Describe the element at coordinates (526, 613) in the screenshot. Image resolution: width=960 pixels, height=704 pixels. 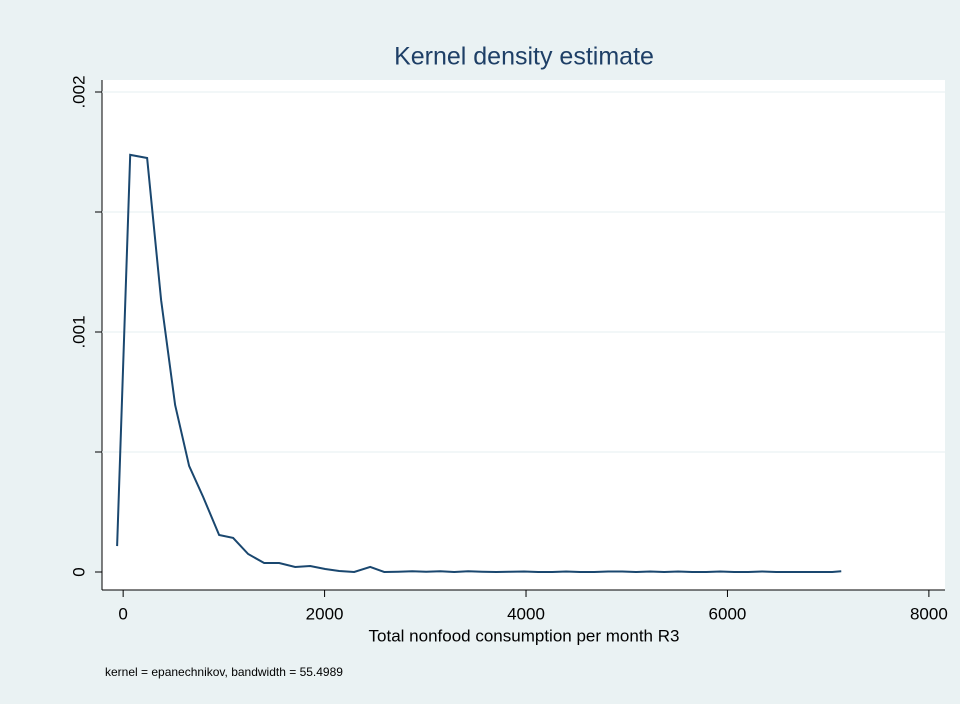
I see `x-tick-label: 4000` at that location.